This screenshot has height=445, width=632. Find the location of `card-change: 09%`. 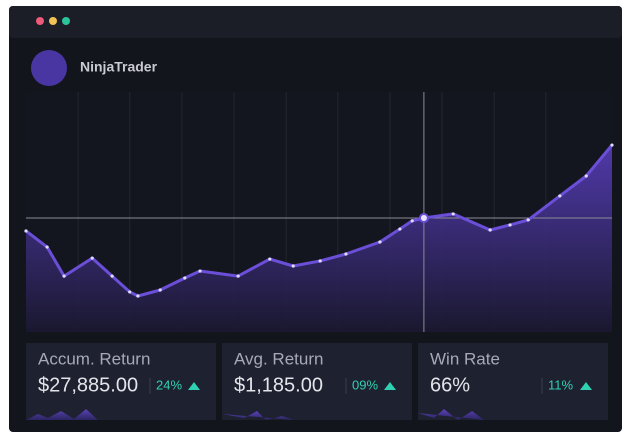

card-change: 09% is located at coordinates (365, 384).